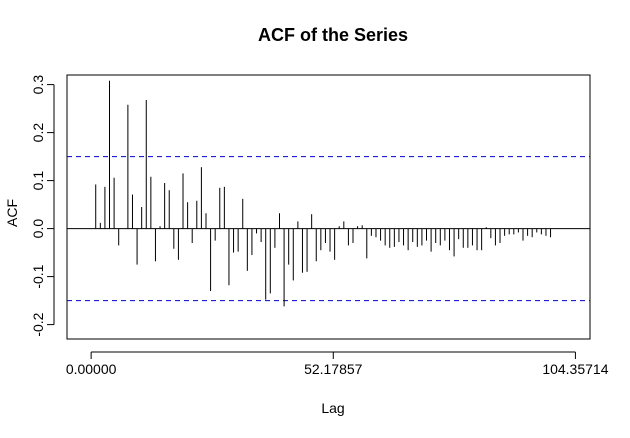 This screenshot has width=630, height=438. I want to click on x-tick-label: 52.17857, so click(333, 369).